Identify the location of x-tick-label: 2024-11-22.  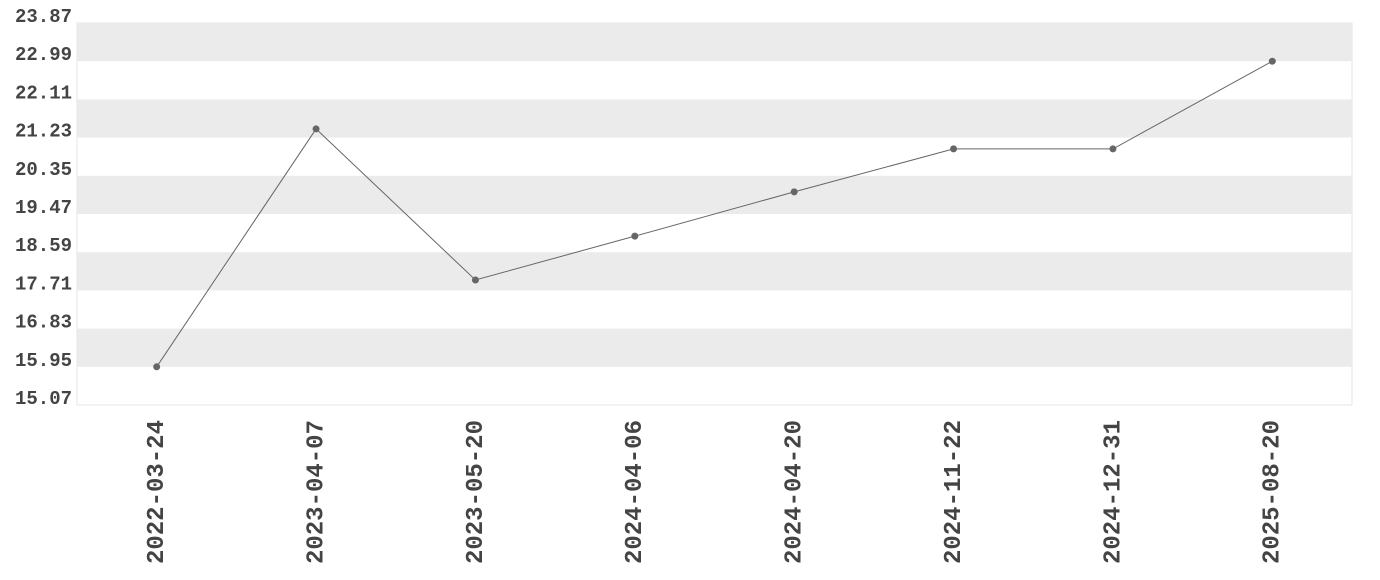
(954, 492).